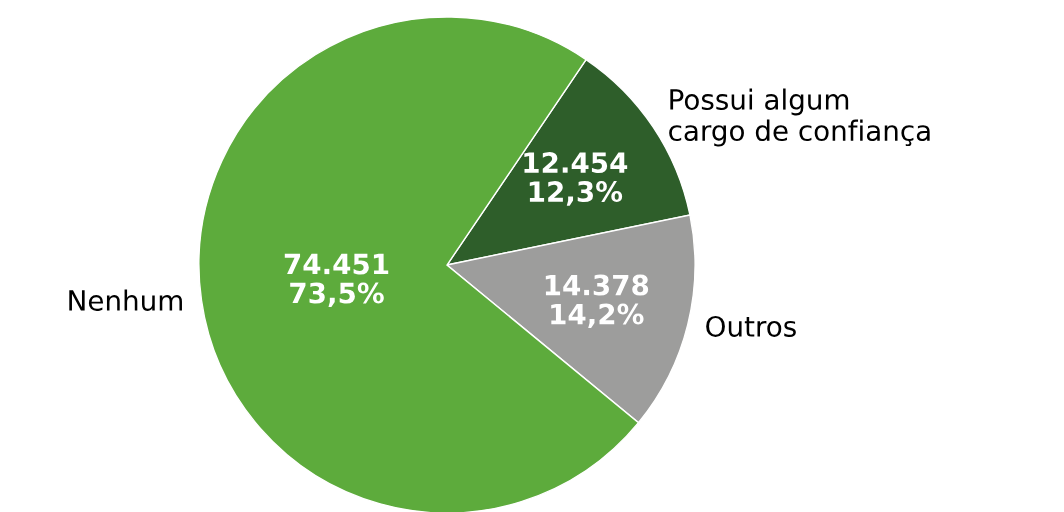 The image size is (1064, 512). I want to click on data-label: 14.378 14,2%, so click(597, 301).